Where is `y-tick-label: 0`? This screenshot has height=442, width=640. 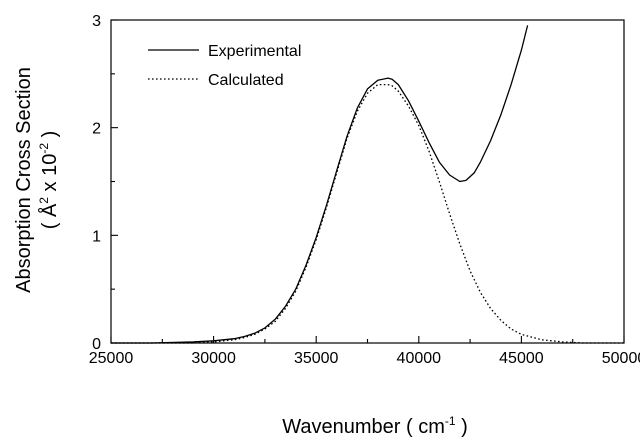 y-tick-label: 0 is located at coordinates (96, 344).